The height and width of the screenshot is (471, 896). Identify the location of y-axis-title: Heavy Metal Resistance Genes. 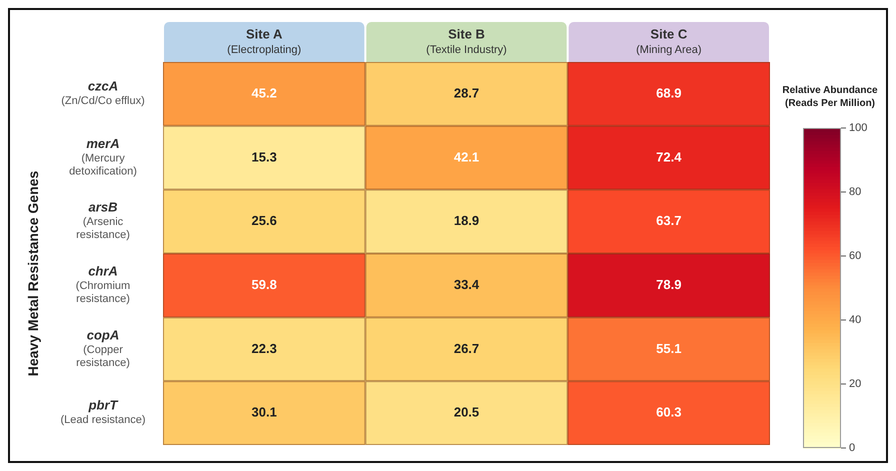
(32, 273).